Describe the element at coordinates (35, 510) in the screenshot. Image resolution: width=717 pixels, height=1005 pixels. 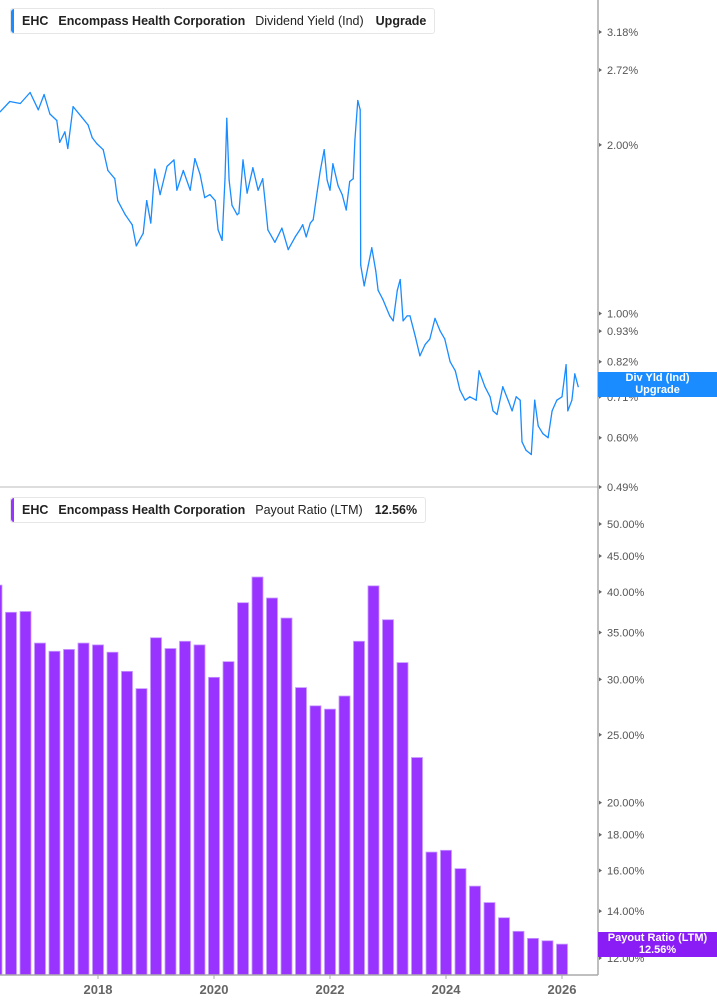
I see `legend-ticker: EHC` at that location.